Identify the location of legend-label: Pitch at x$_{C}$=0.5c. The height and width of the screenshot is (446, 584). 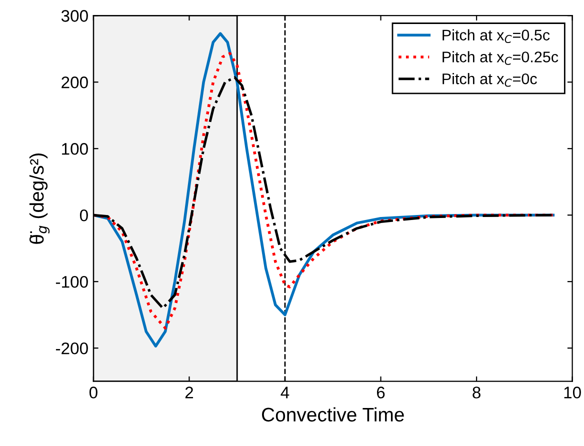
(496, 36).